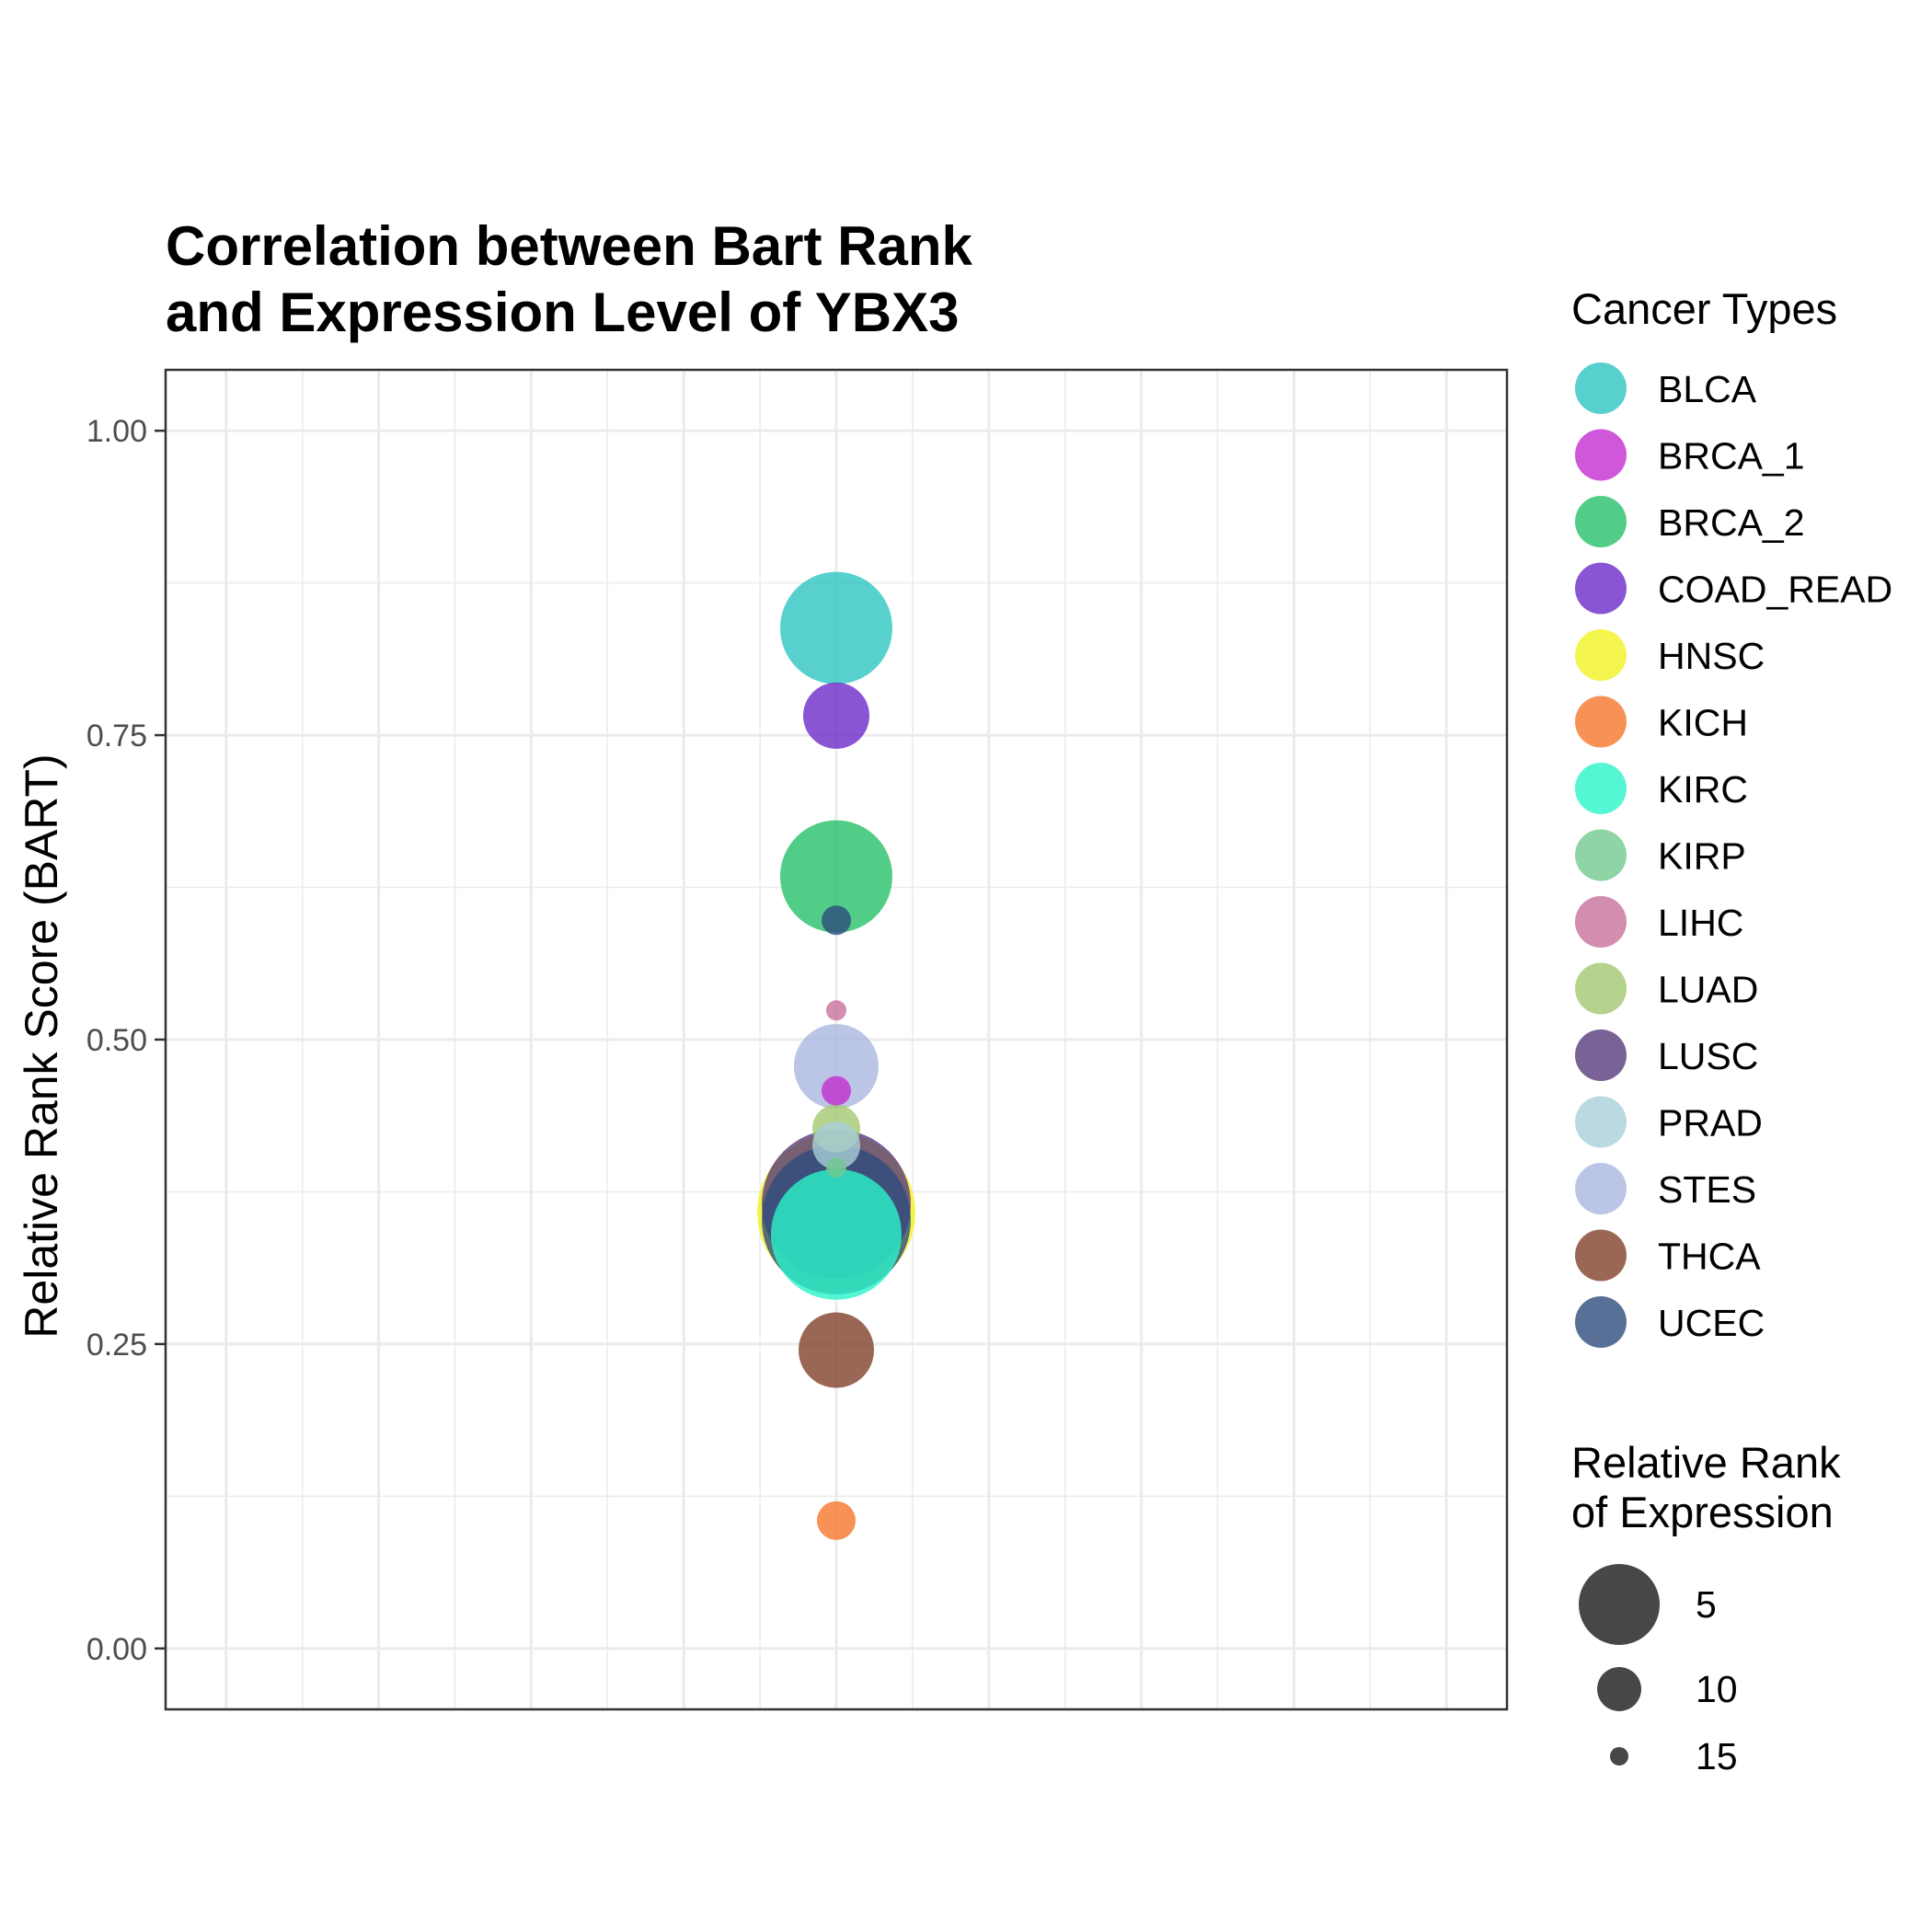 This screenshot has width=1932, height=1932. What do you see at coordinates (836, 1234) in the screenshot?
I see `point-kirc` at bounding box center [836, 1234].